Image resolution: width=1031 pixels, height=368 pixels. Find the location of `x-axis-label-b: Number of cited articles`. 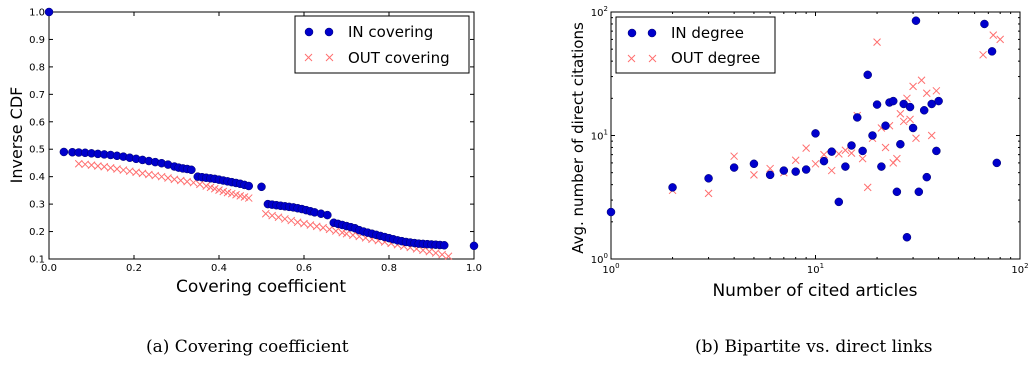

x-axis-label-b: Number of cited articles is located at coordinates (814, 291).